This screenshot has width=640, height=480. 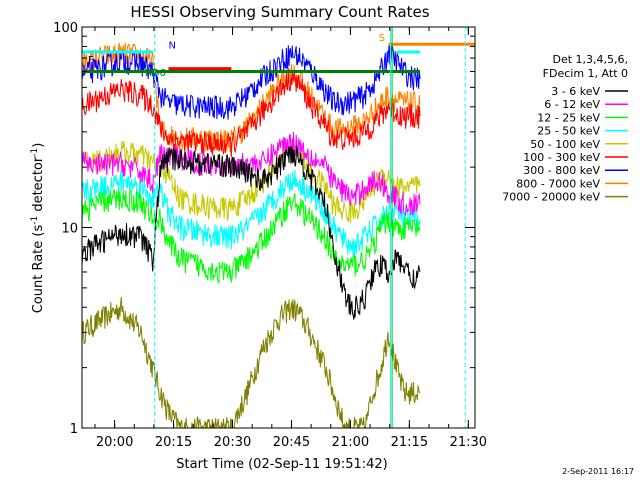 I want to click on series-line-100-300kev, so click(x=251, y=113).